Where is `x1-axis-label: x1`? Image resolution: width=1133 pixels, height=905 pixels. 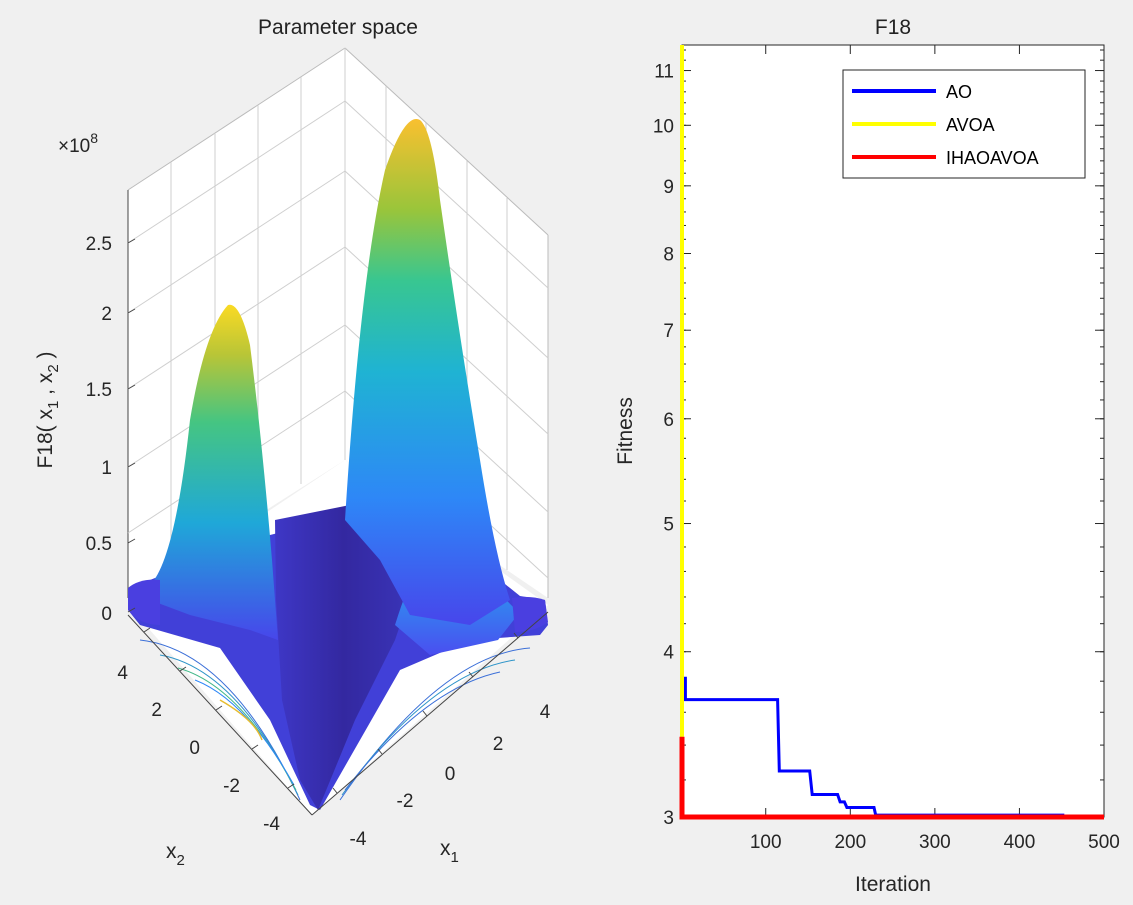
x1-axis-label: x1 is located at coordinates (449, 851).